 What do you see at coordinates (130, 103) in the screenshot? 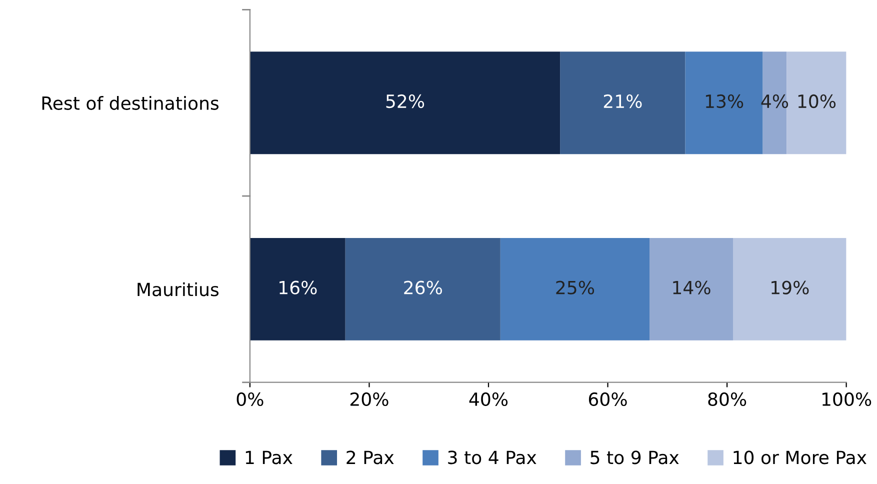
I see `y-tick-label: Rest of destinations` at bounding box center [130, 103].